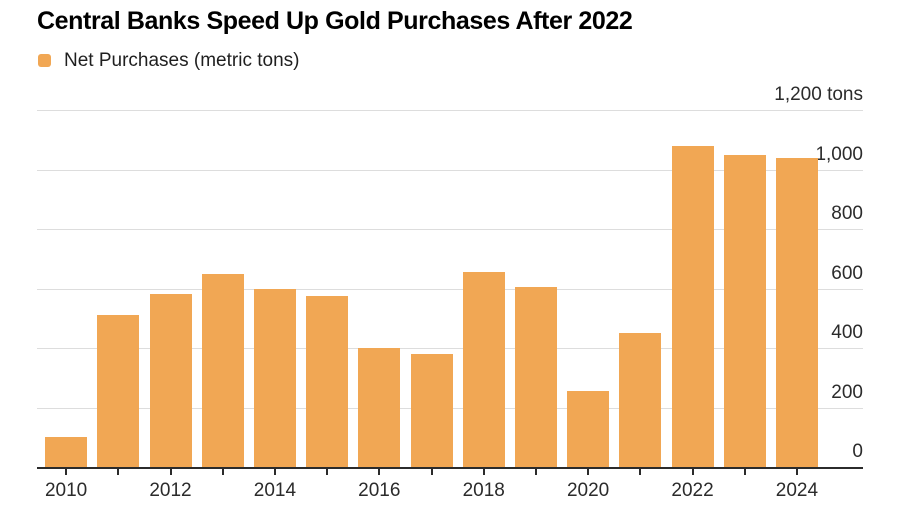  What do you see at coordinates (692, 472) in the screenshot?
I see `x-axis-tick-2022` at bounding box center [692, 472].